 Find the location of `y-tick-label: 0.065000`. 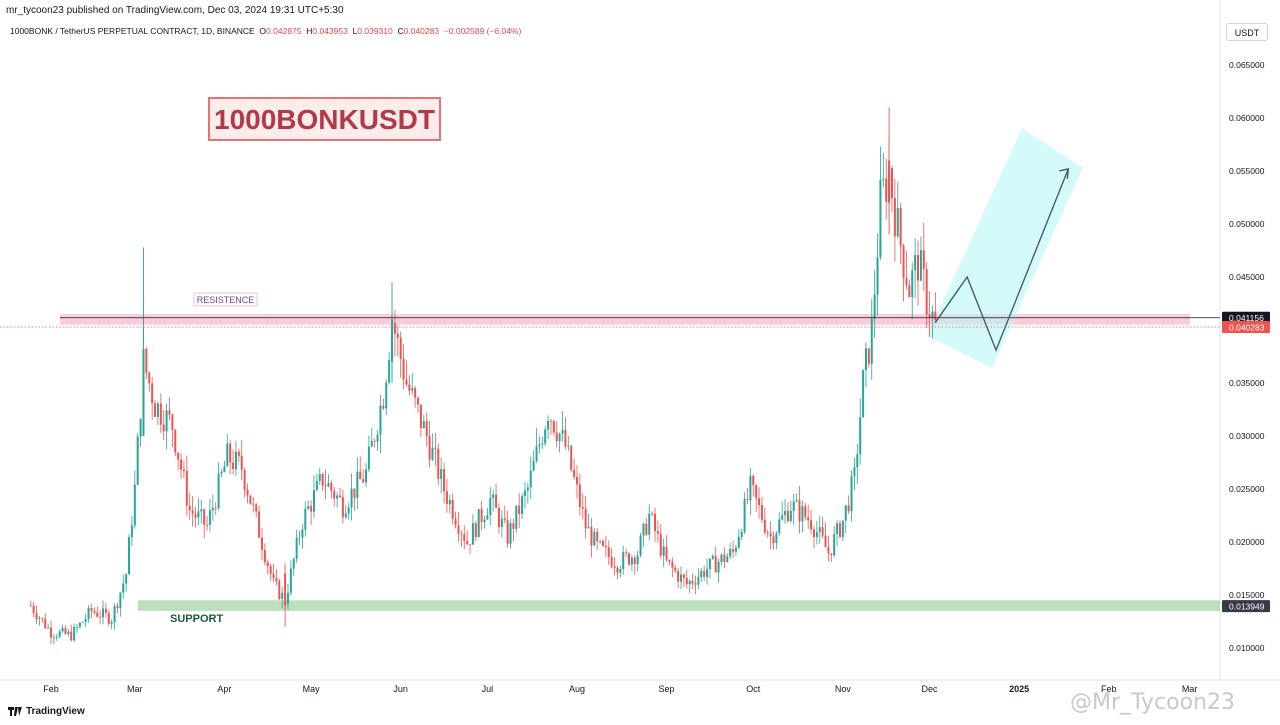

y-tick-label: 0.065000 is located at coordinates (1247, 65).